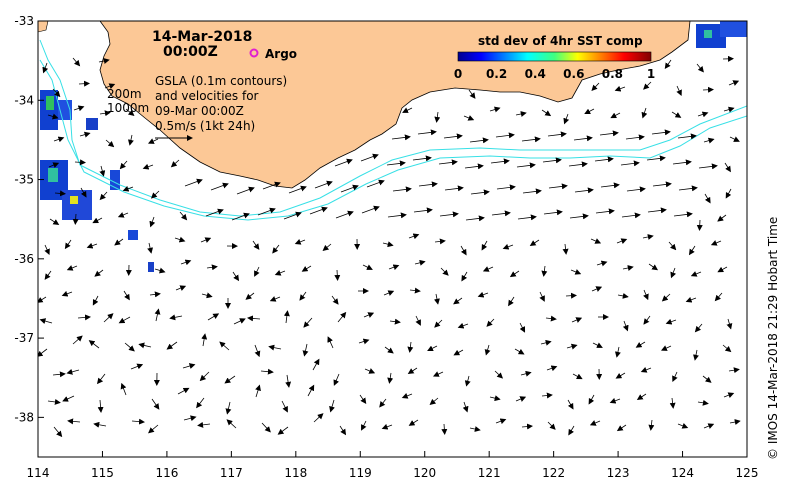 The height and width of the screenshot is (492, 790). What do you see at coordinates (166, 473) in the screenshot?
I see `lon-tick-label: 116` at bounding box center [166, 473].